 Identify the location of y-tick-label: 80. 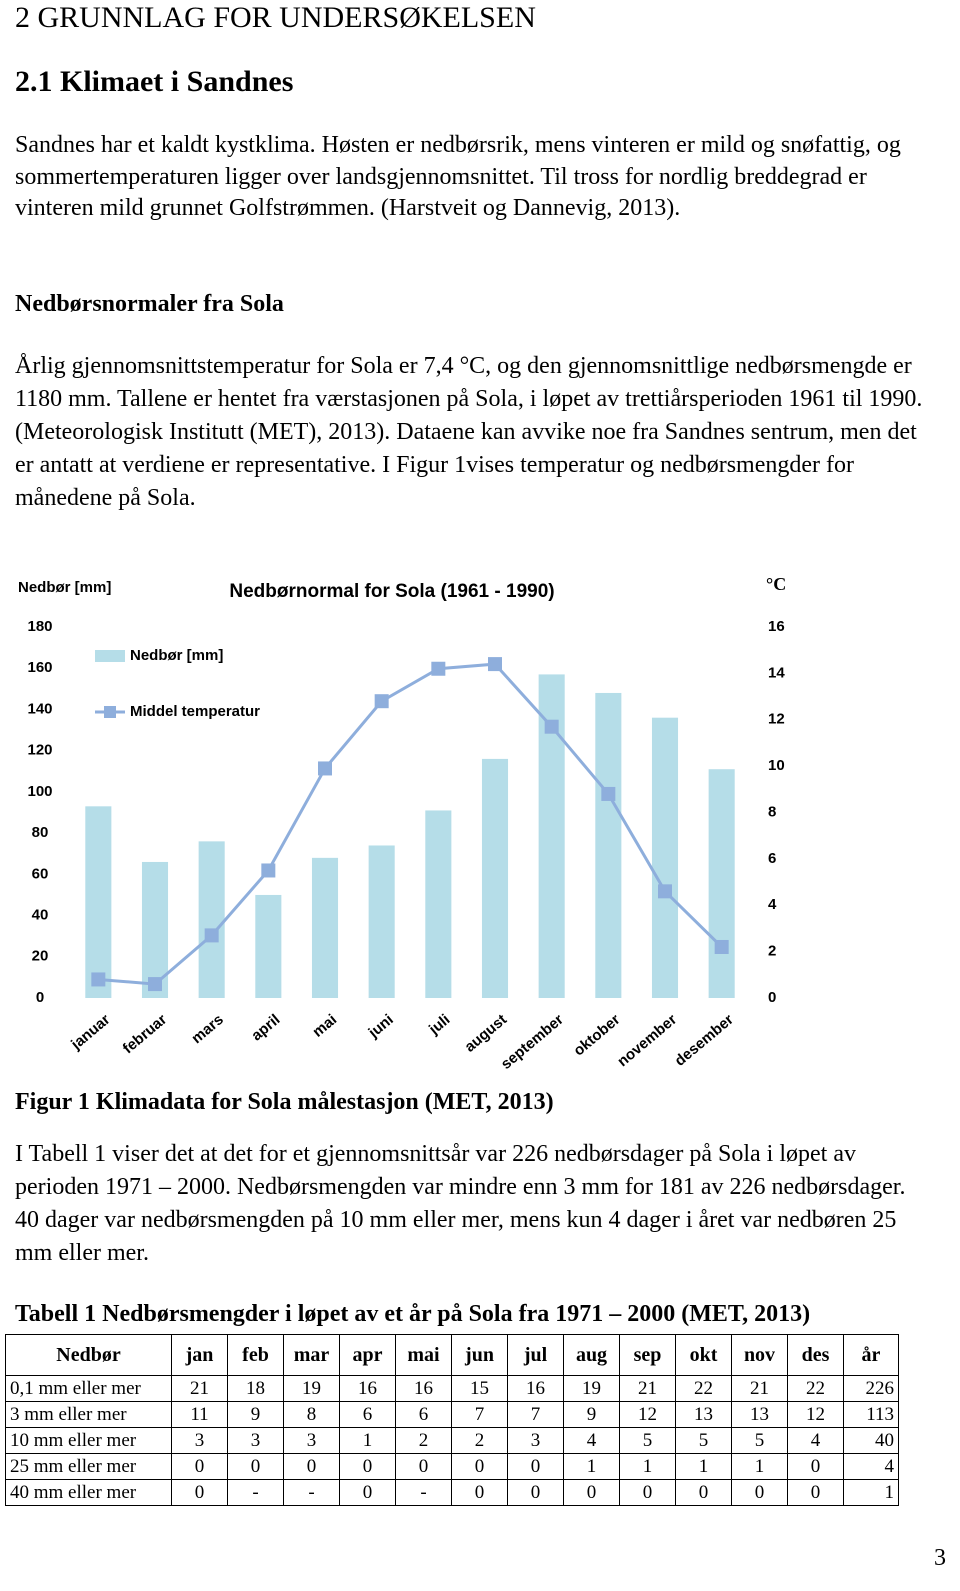
(40, 832).